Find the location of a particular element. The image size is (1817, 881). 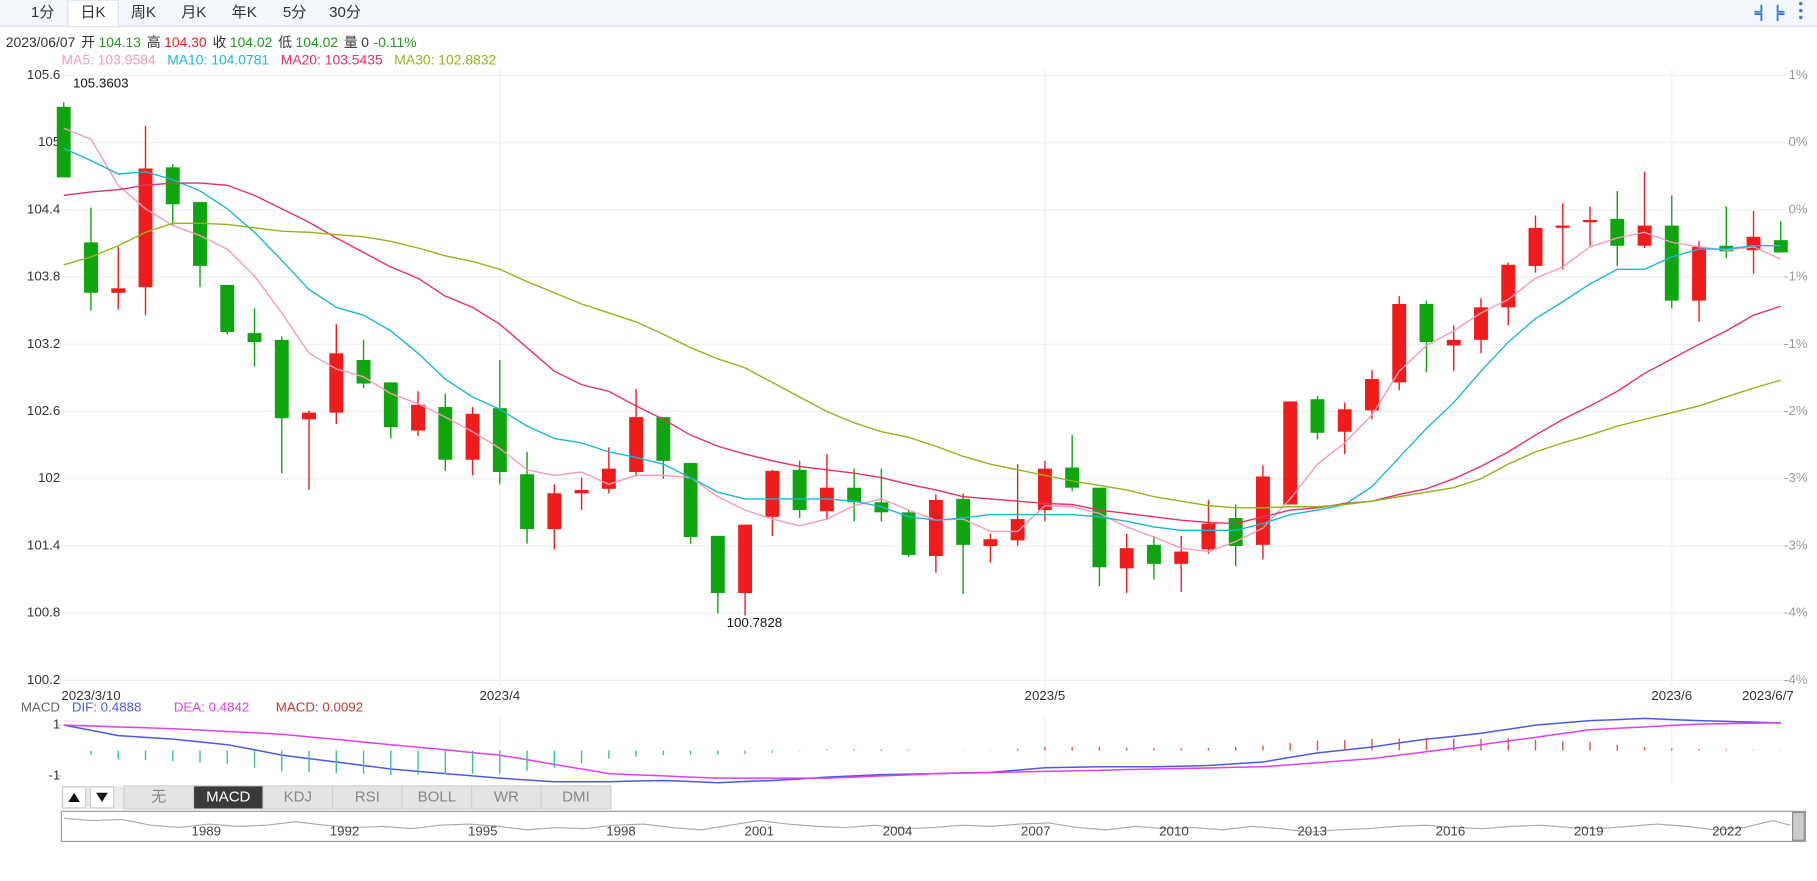

indicator-tab: KDJ is located at coordinates (298, 797).